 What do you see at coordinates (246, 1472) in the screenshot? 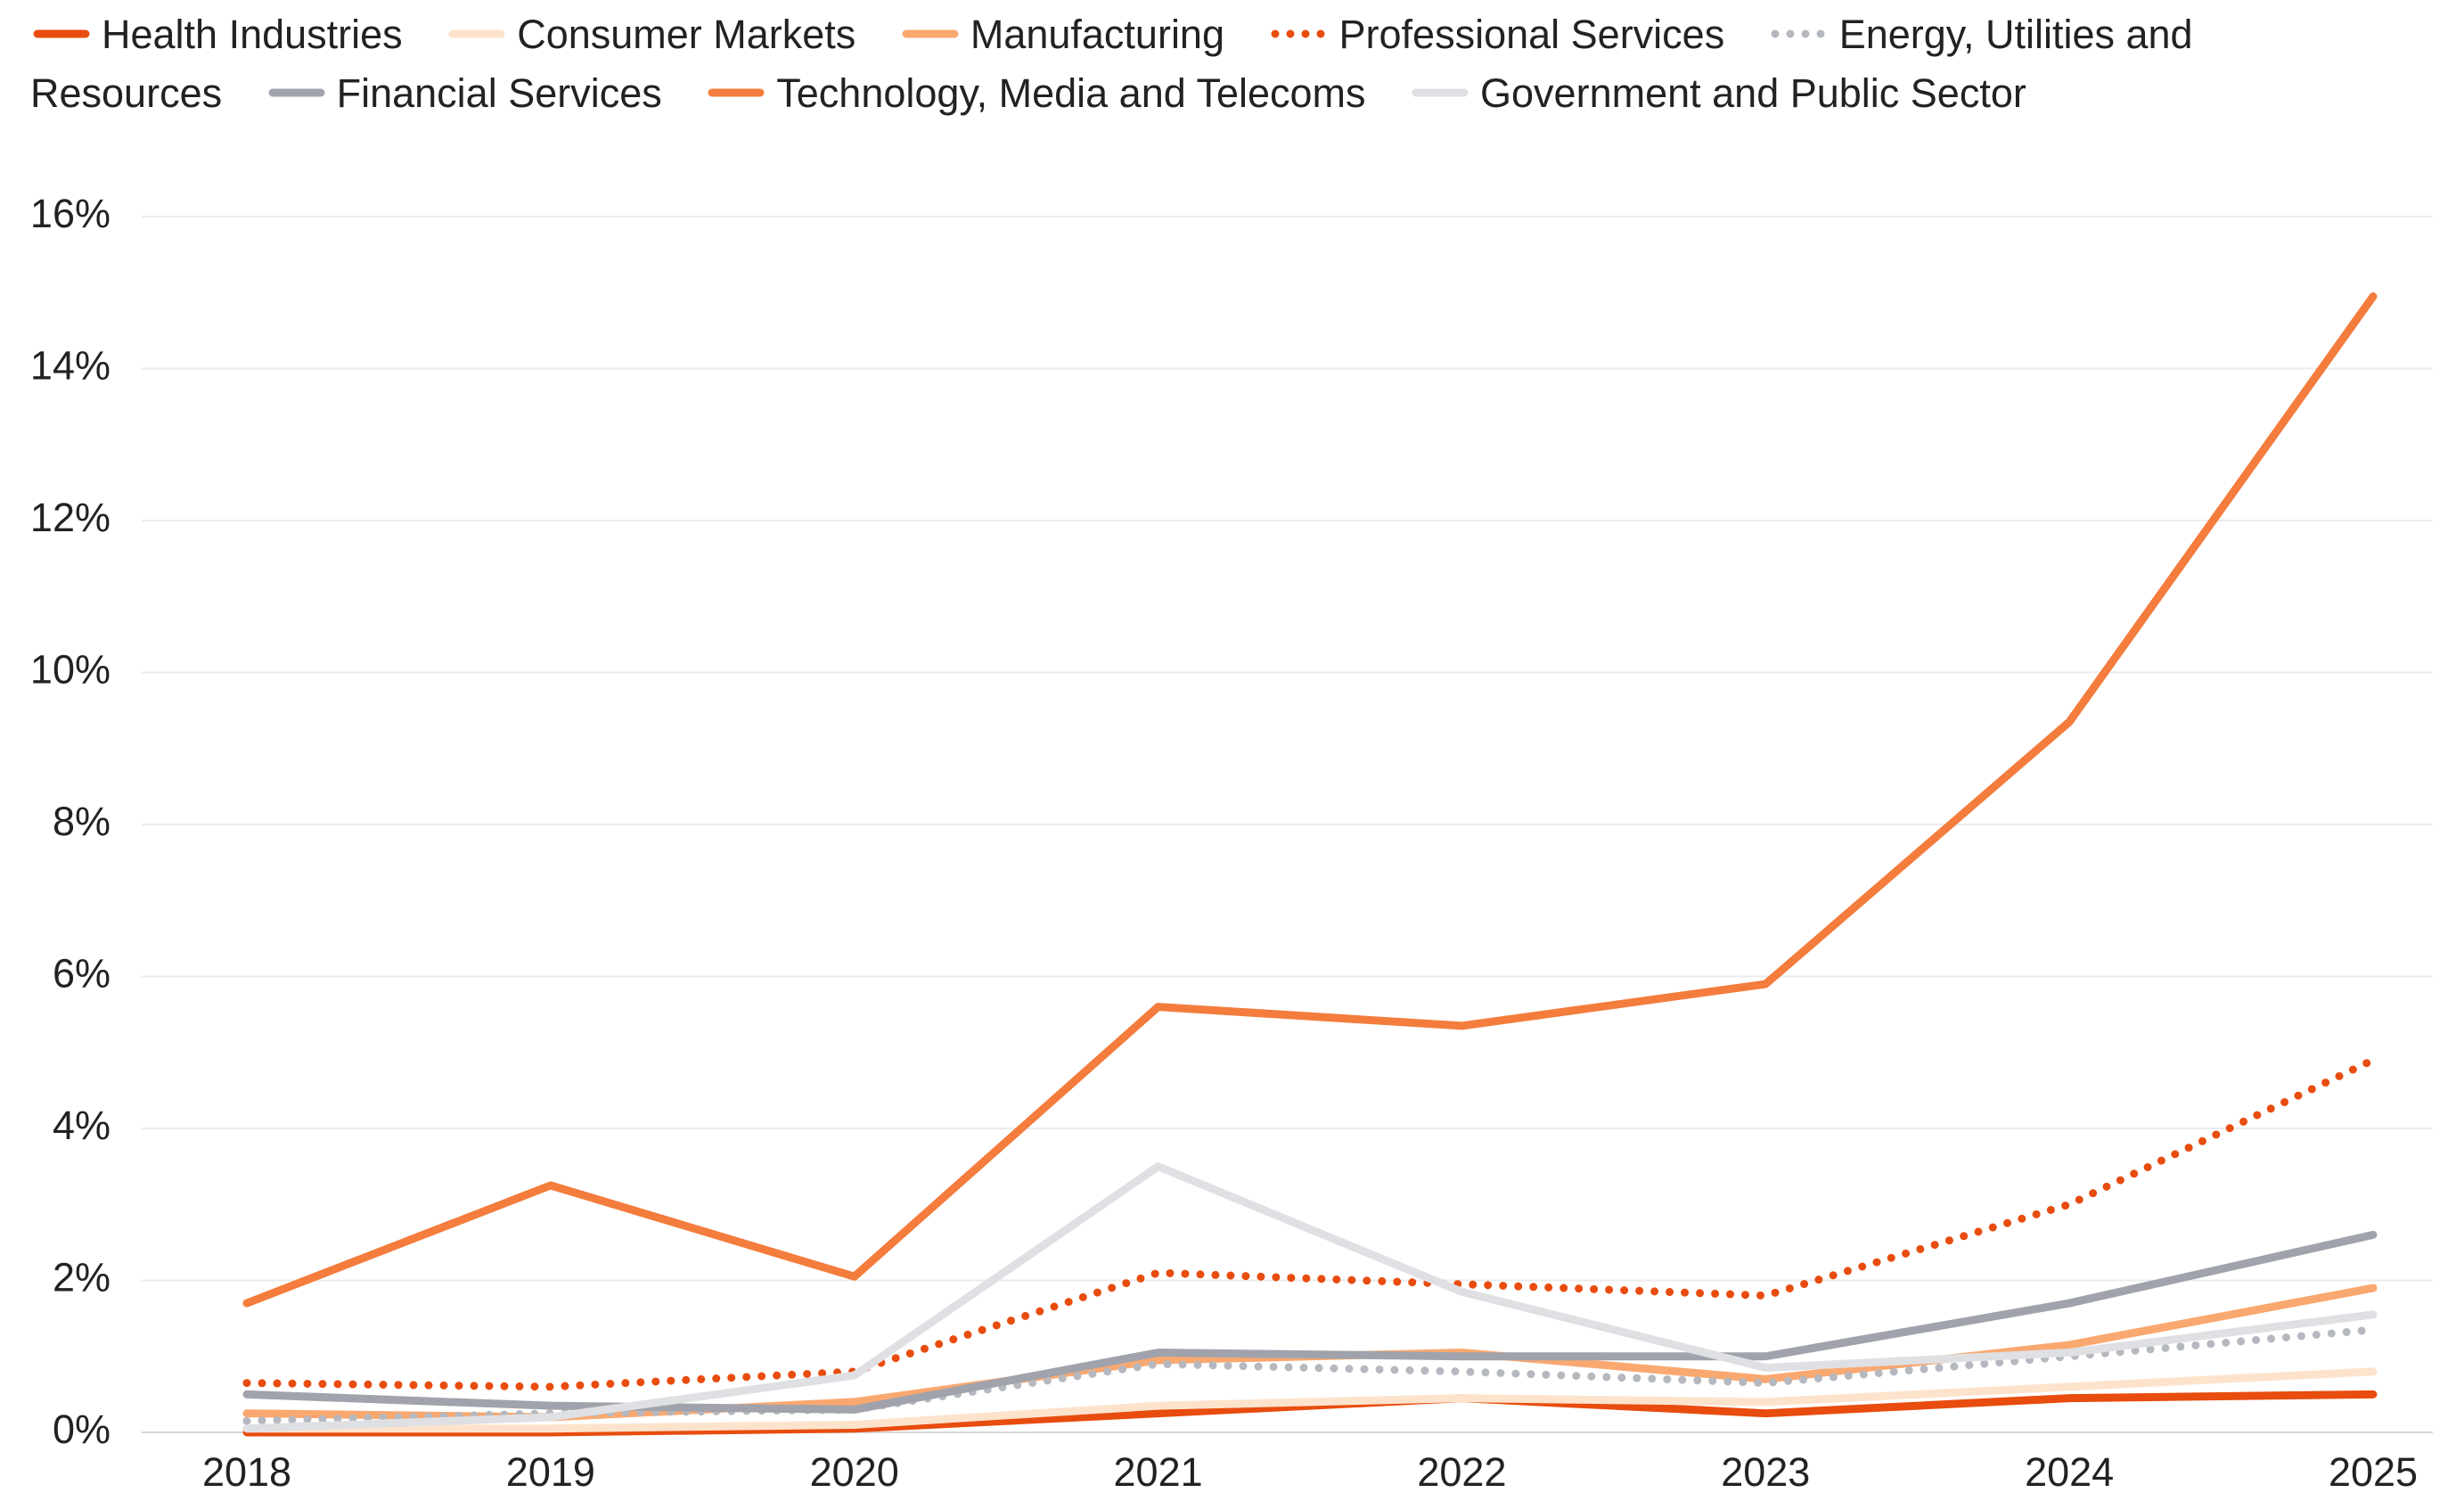
I see `x-tick-label: 2018` at bounding box center [246, 1472].